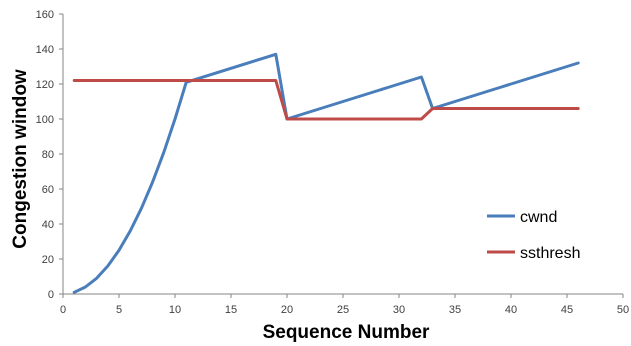 The image size is (631, 346). What do you see at coordinates (231, 310) in the screenshot?
I see `x-tick-label: 15` at bounding box center [231, 310].